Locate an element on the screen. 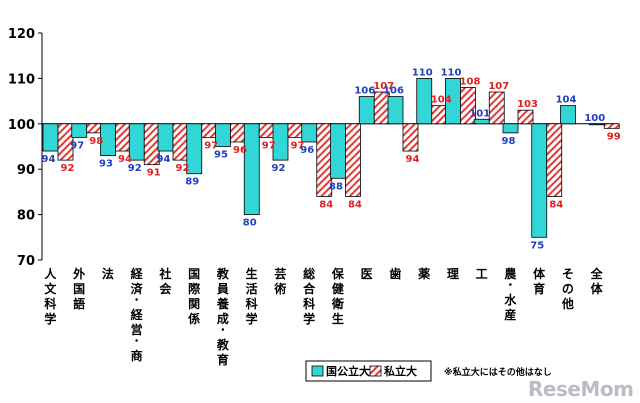 Image resolution: width=640 pixels, height=403 pixels. y-tick-label: 90 is located at coordinates (26, 170).